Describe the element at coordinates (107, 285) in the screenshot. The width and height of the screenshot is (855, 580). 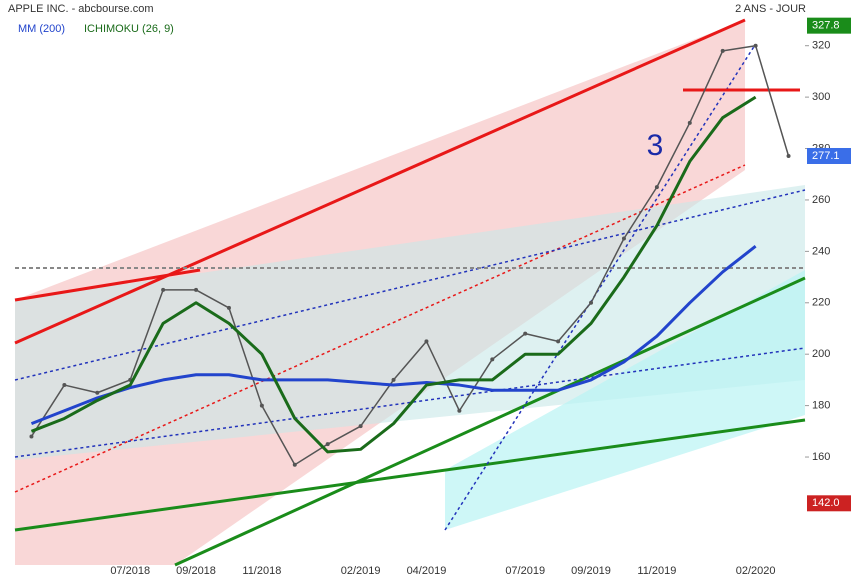
I see `trend-line` at that location.